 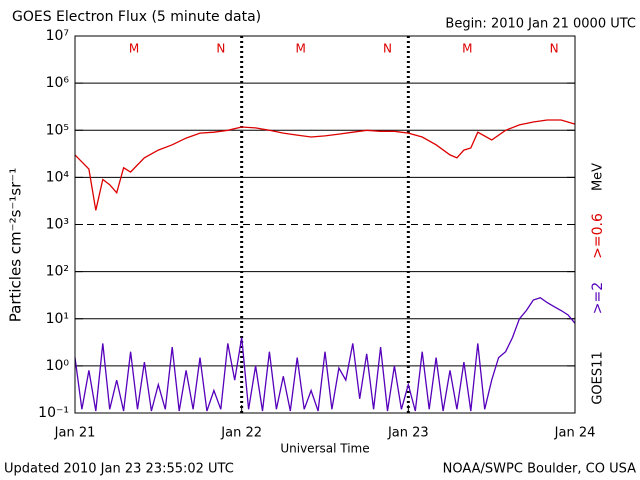 I want to click on x-tick-label: Jan 24, so click(x=575, y=433).